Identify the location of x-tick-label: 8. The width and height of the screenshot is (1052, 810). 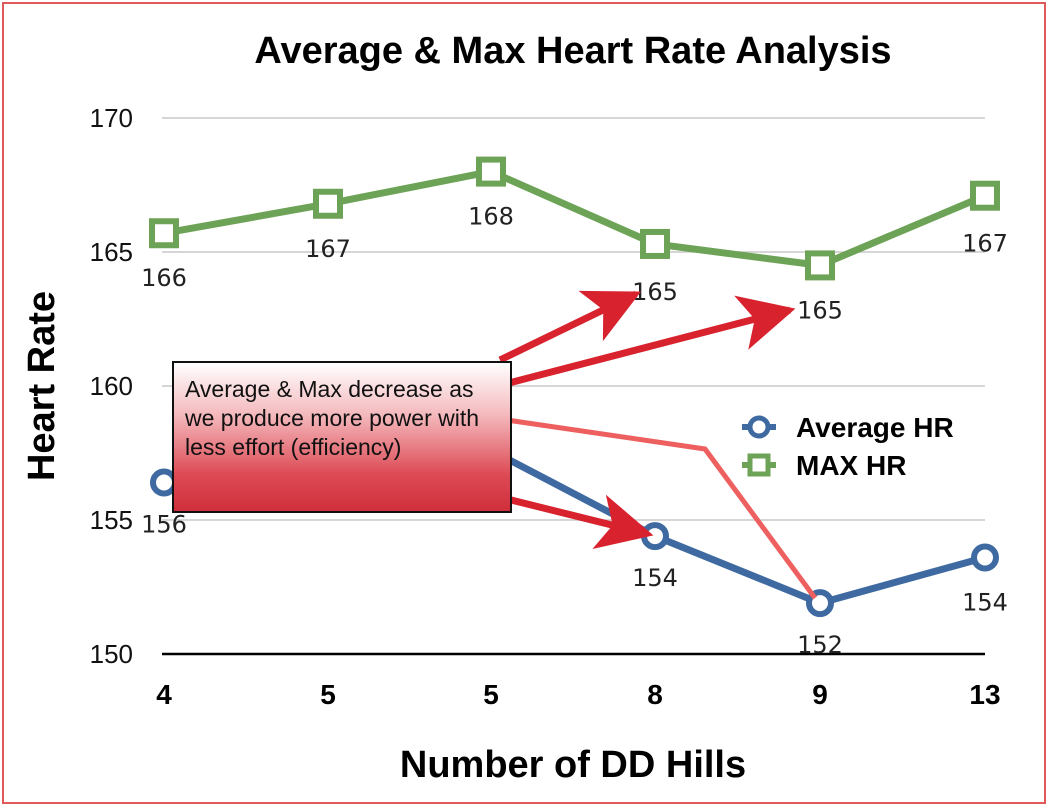
(655, 694).